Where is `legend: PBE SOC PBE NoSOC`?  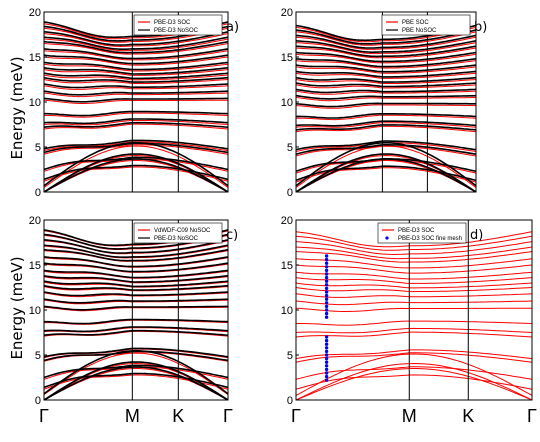
legend: PBE SOC PBE NoSOC is located at coordinates (426, 25).